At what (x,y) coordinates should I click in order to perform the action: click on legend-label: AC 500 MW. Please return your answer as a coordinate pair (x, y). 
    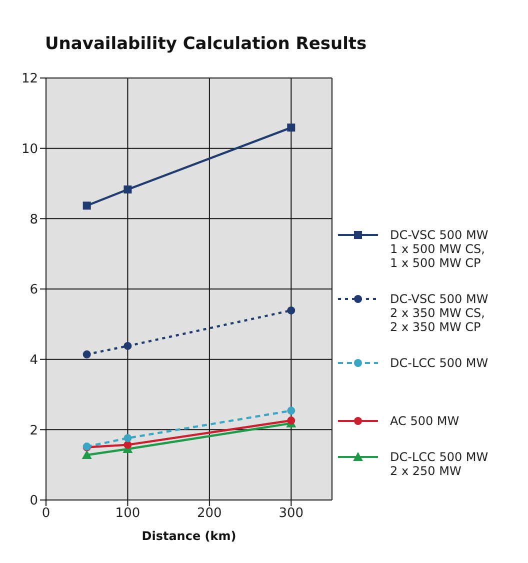
    Looking at the image, I should click on (425, 421).